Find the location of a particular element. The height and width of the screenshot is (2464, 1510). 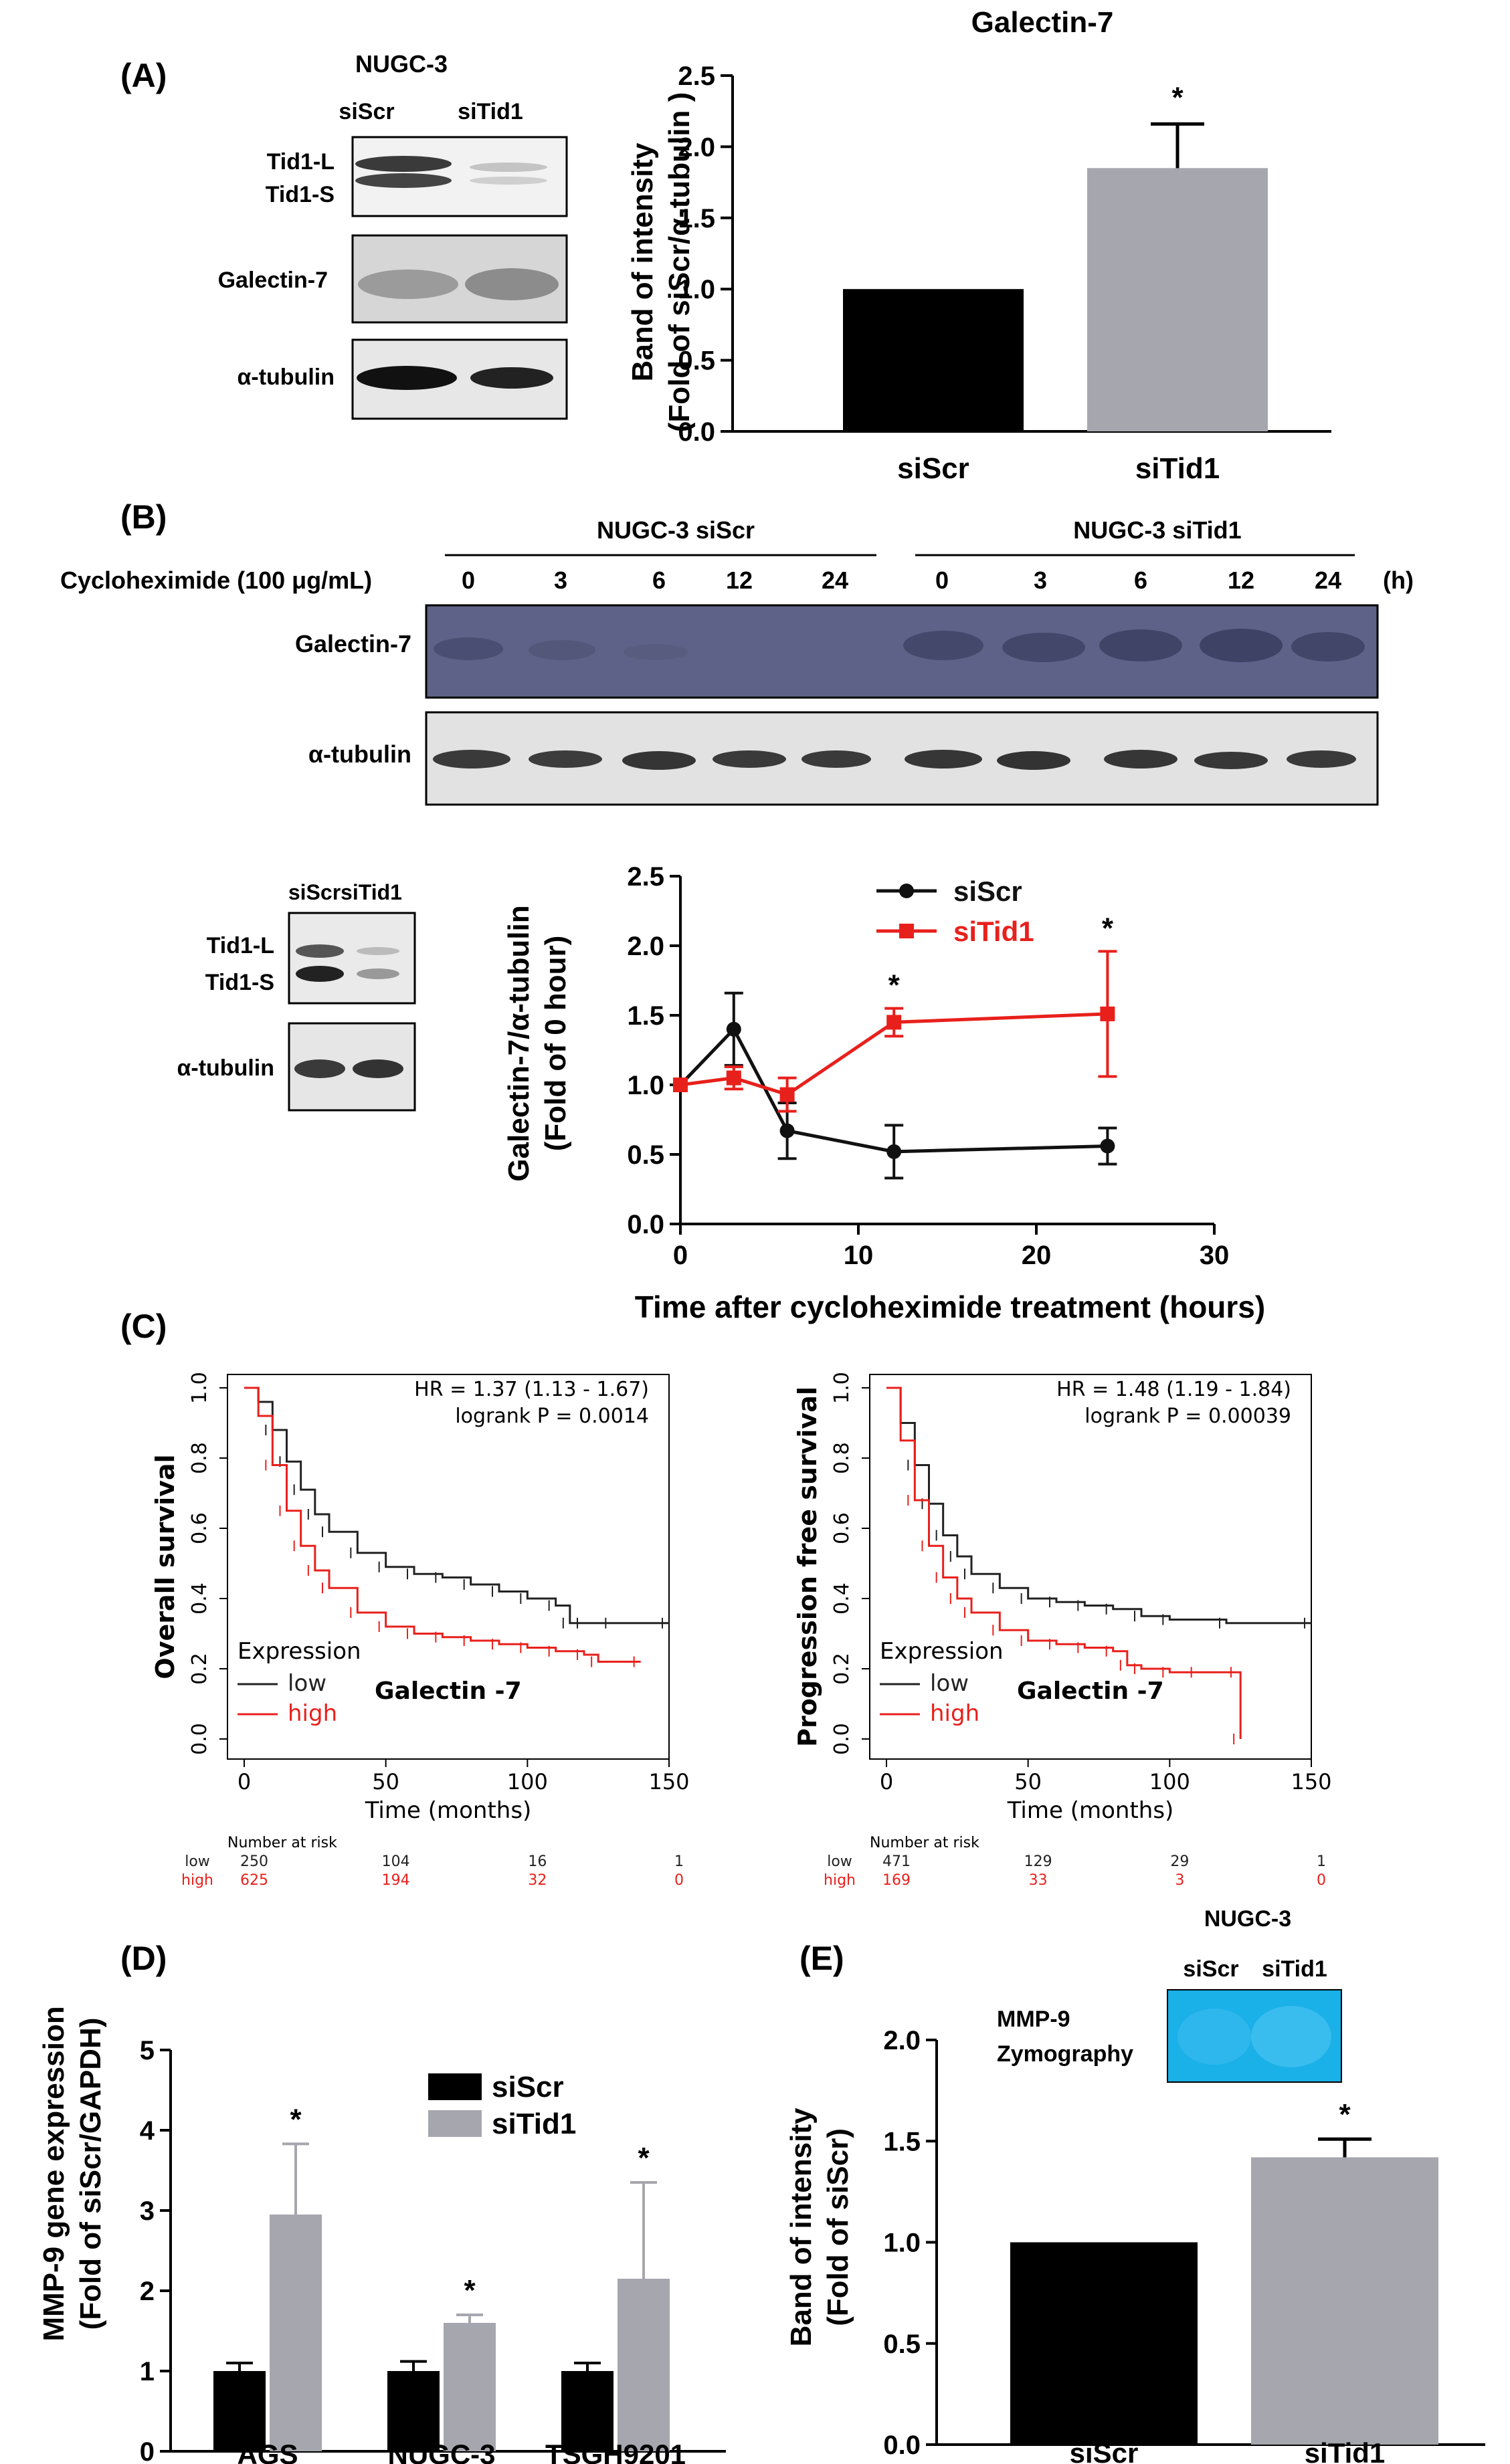

zymo-gel is located at coordinates (1254, 2036).